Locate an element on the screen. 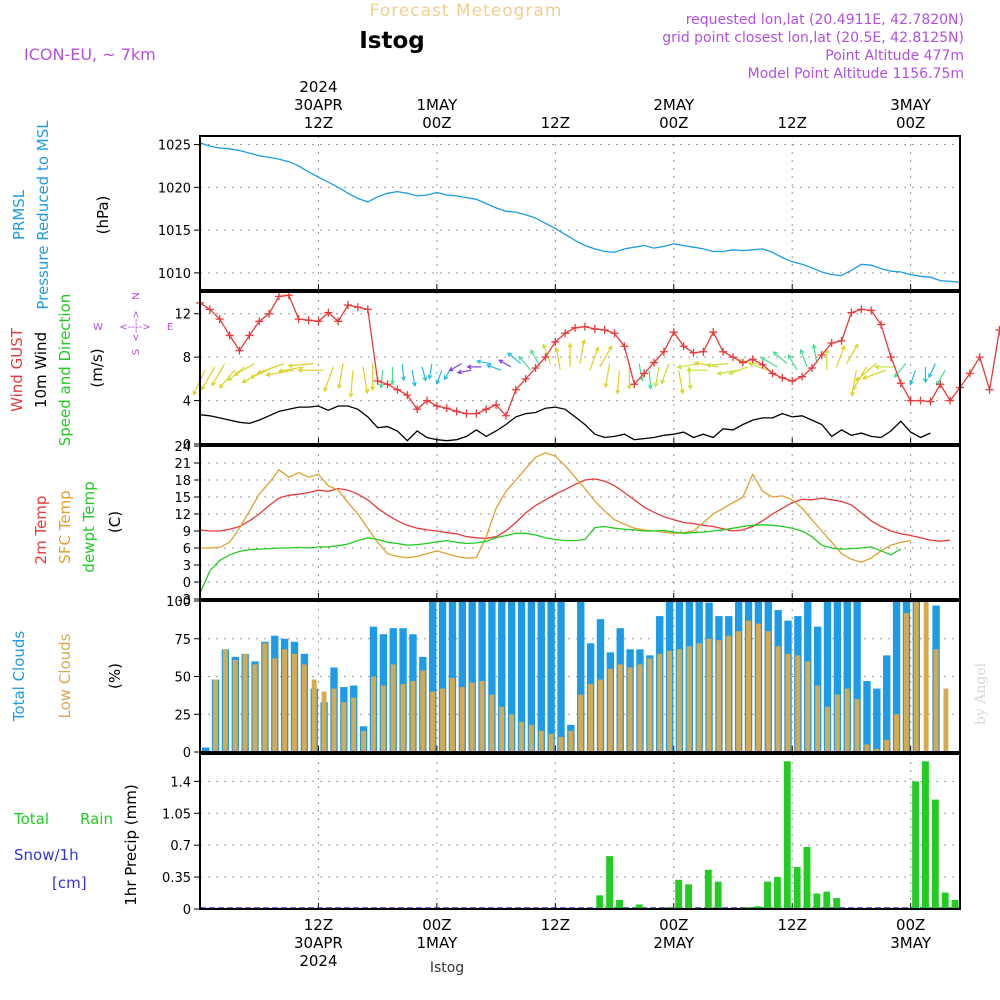  temp-unit: (C) is located at coordinates (115, 522).